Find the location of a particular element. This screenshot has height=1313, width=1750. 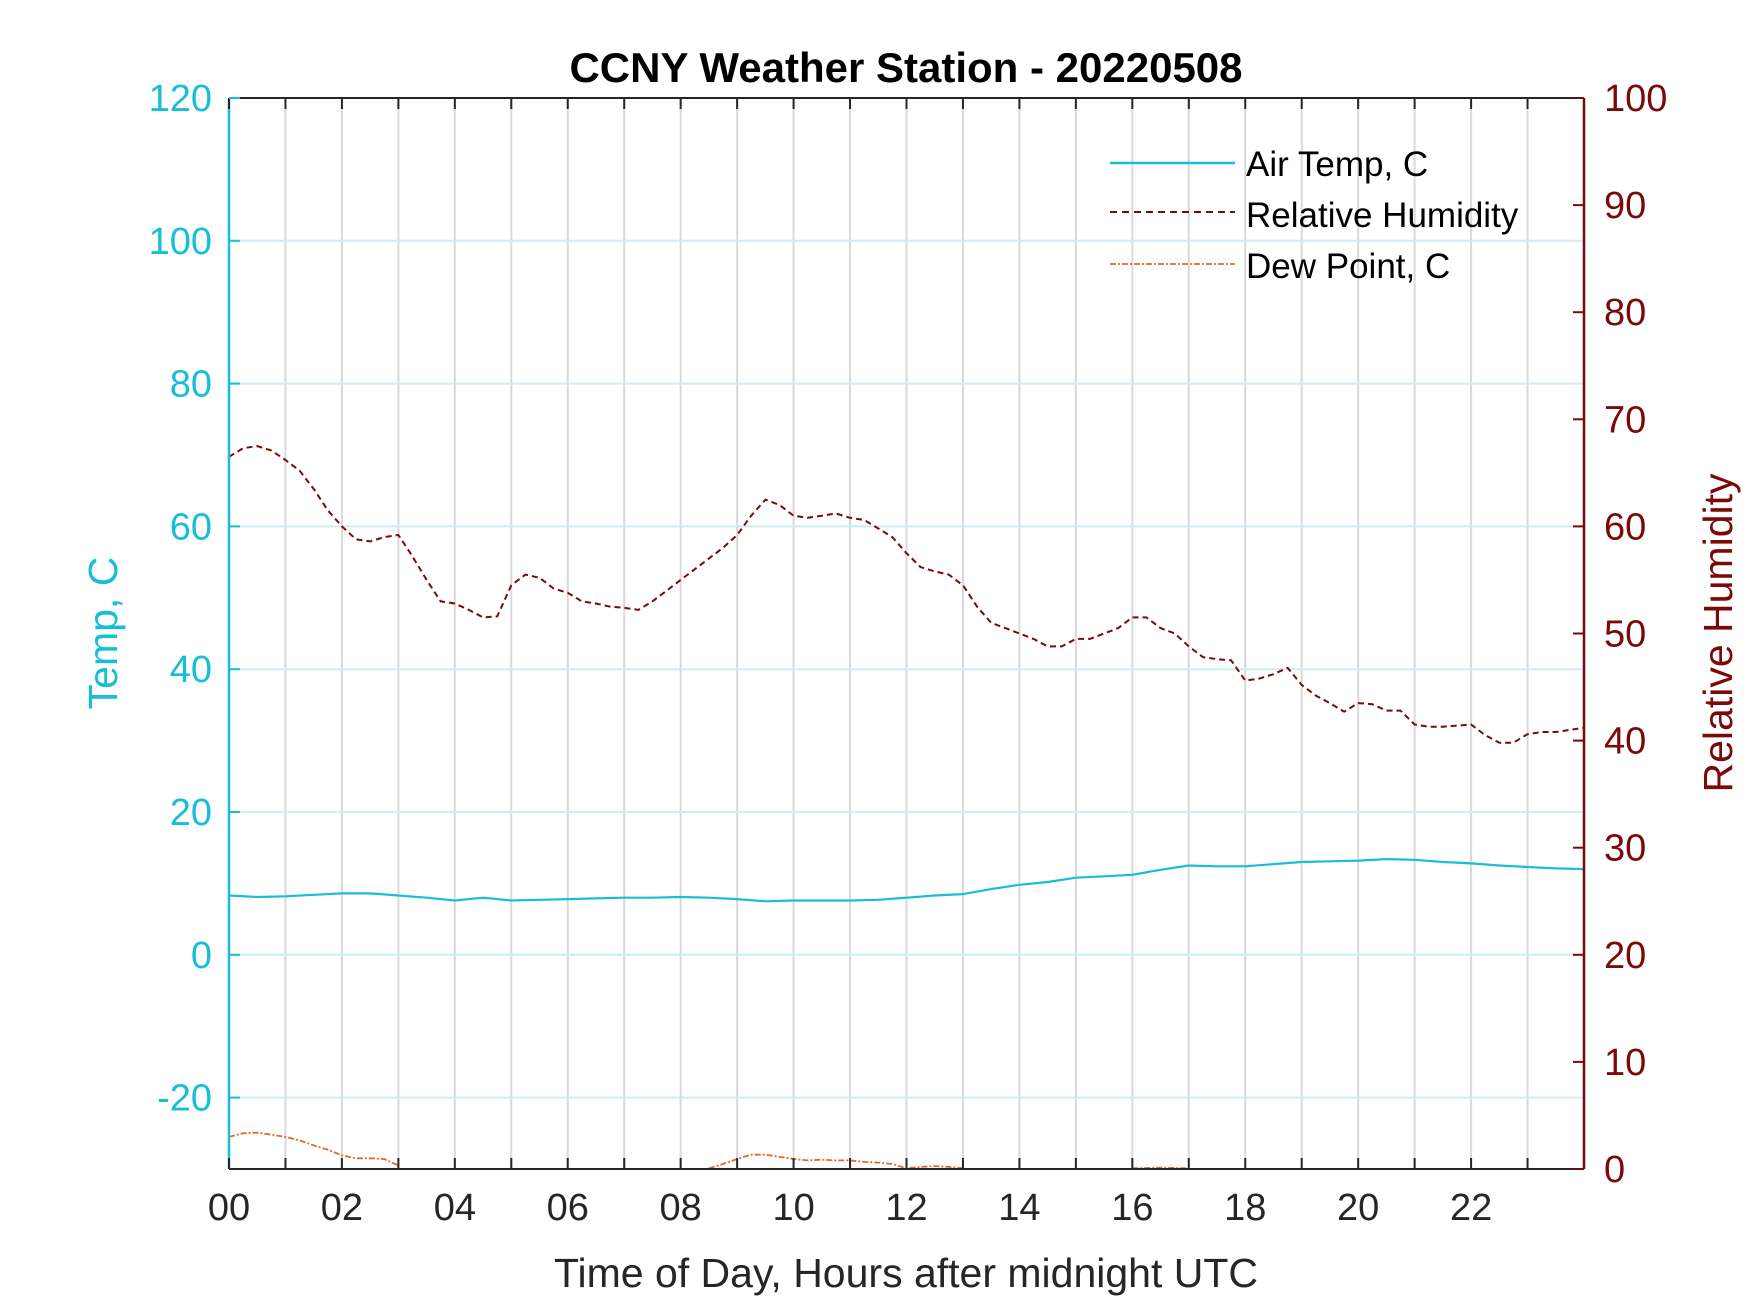

y-right-tick-label: 80 is located at coordinates (1625, 313).